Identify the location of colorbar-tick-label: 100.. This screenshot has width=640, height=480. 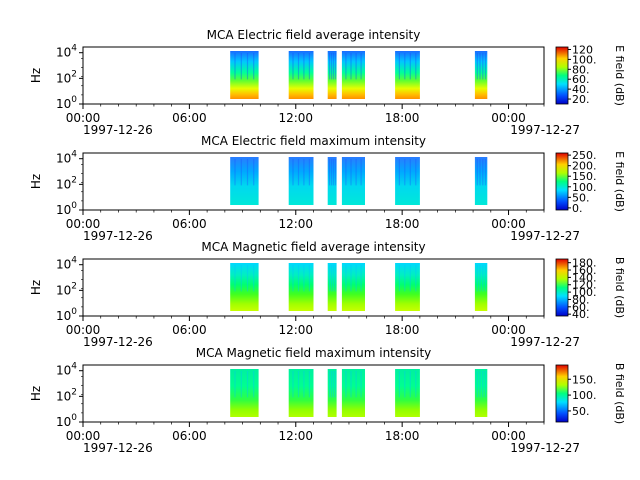
(584, 187).